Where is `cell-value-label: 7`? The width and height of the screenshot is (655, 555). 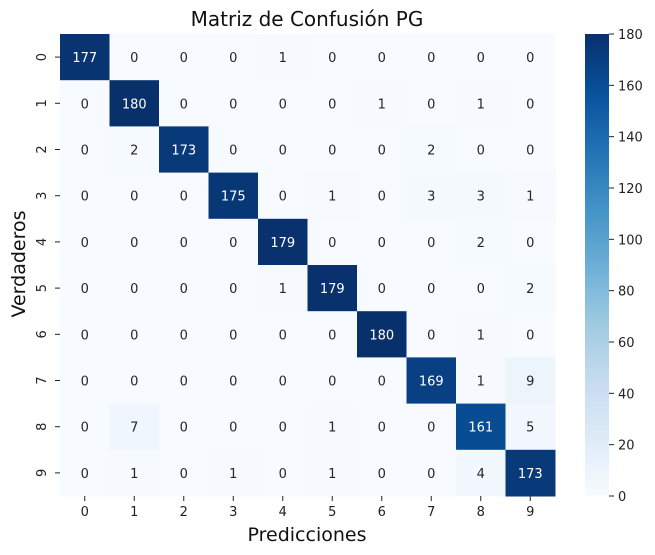 cell-value-label: 7 is located at coordinates (134, 428).